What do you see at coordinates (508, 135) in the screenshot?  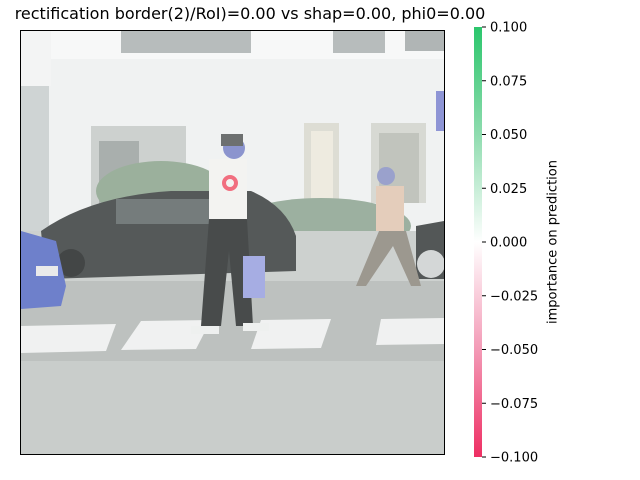 I see `colorbar-tick-label: 0.050` at bounding box center [508, 135].